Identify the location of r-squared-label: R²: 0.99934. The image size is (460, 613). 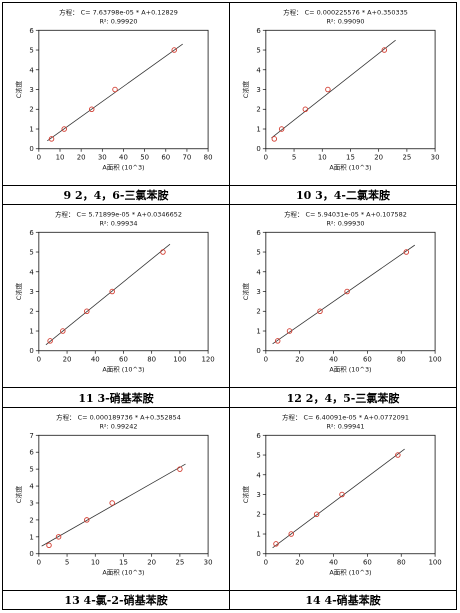
(118, 224).